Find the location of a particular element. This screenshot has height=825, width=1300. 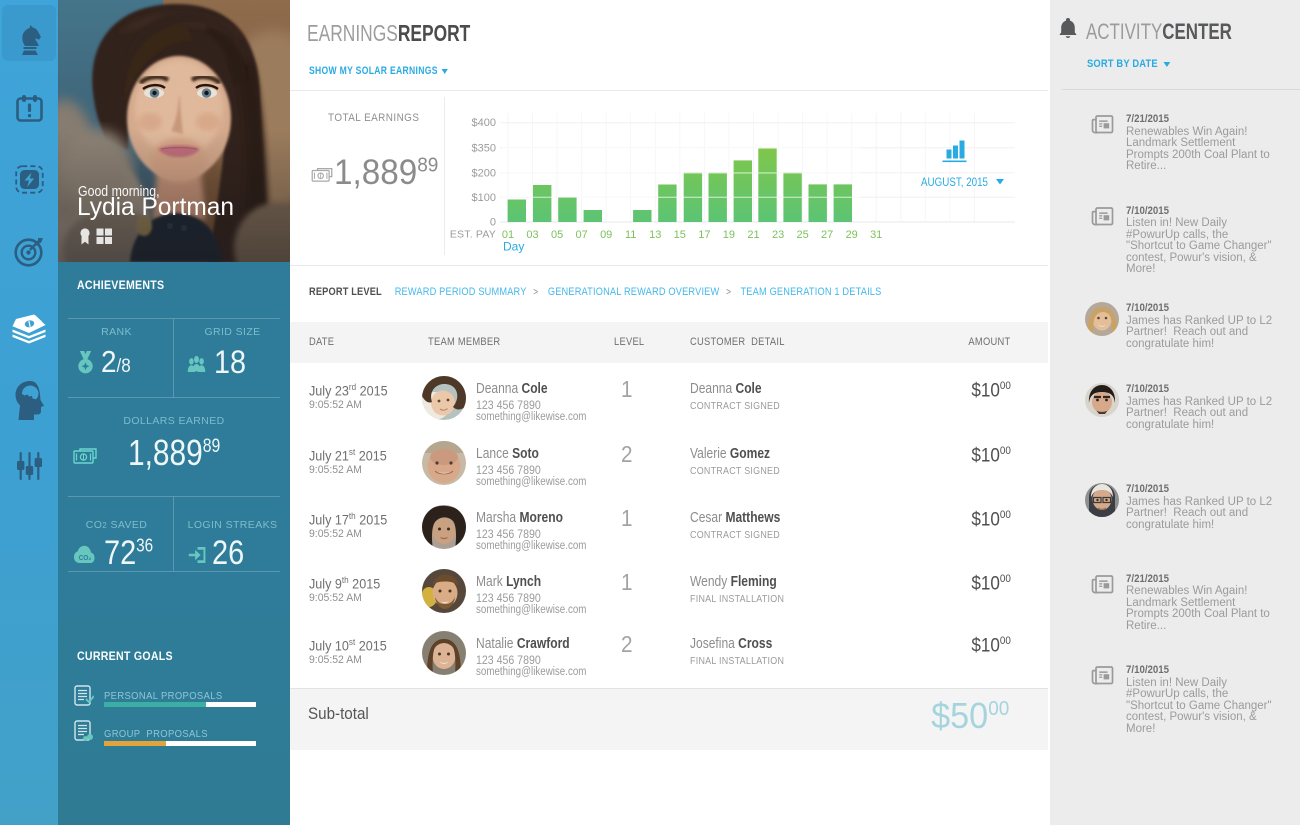

svg-text: $100 is located at coordinates (484, 198).